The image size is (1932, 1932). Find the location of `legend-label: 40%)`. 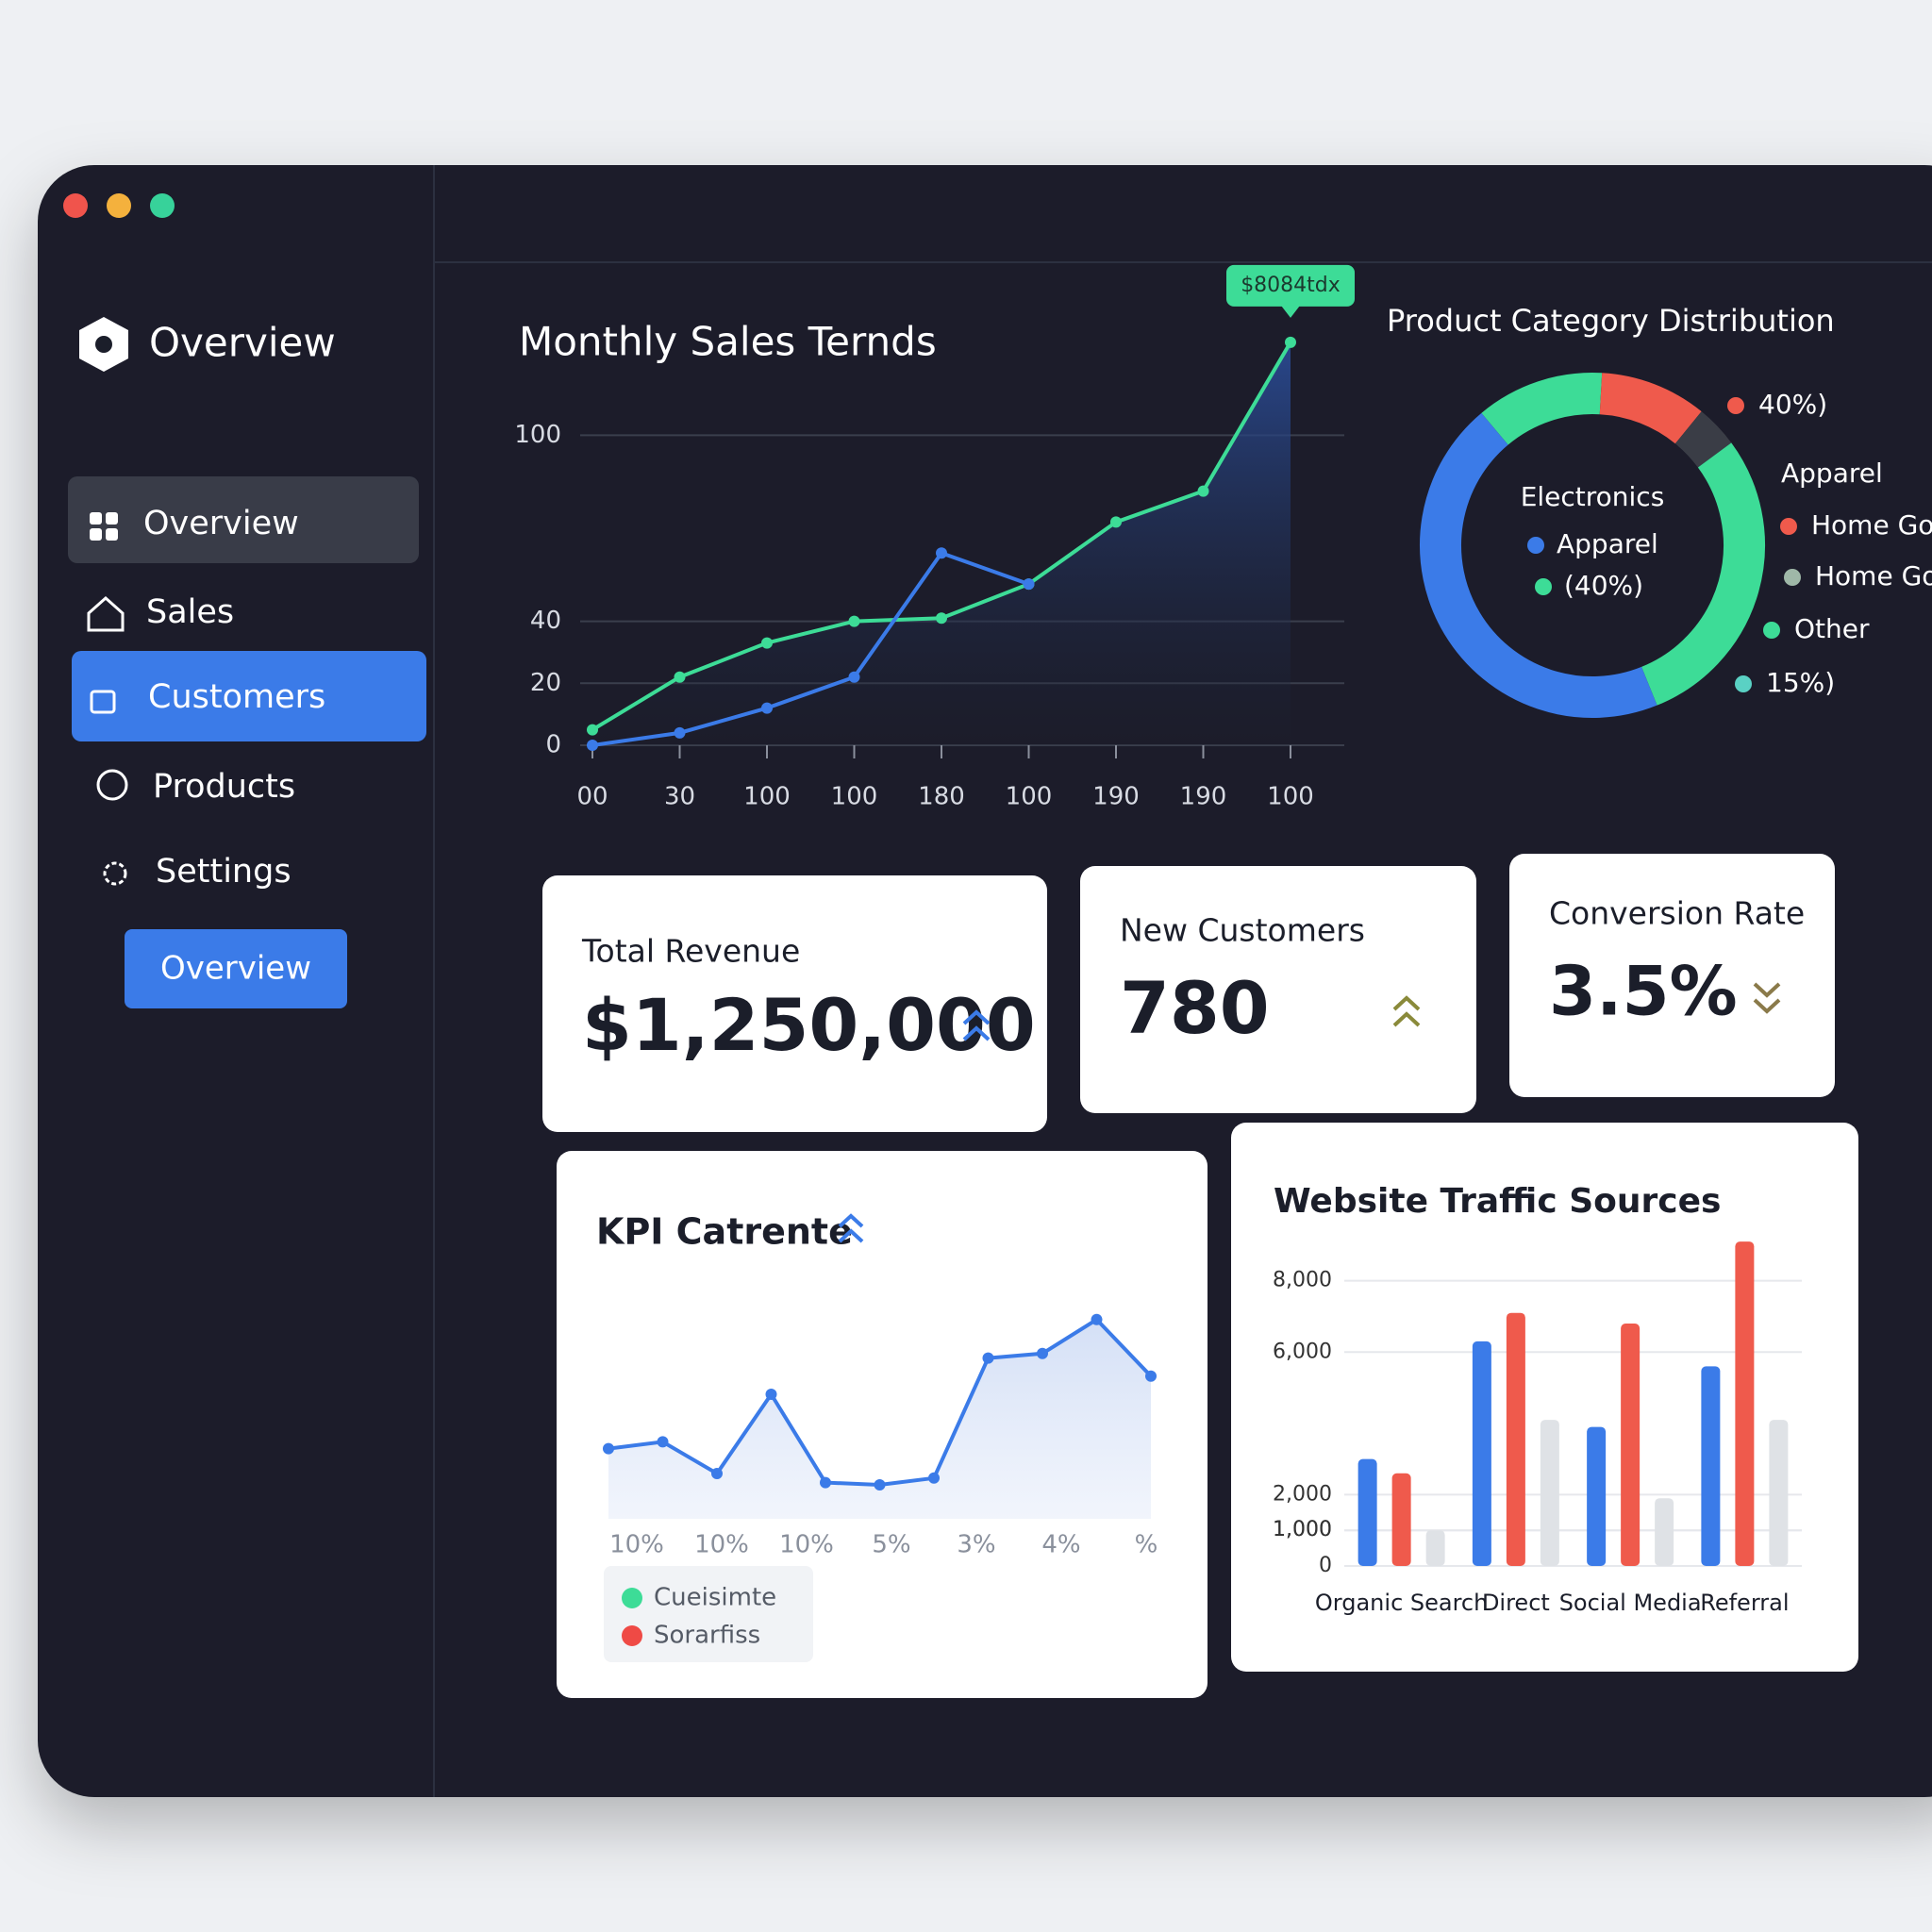

legend-label: 40%) is located at coordinates (1792, 404).